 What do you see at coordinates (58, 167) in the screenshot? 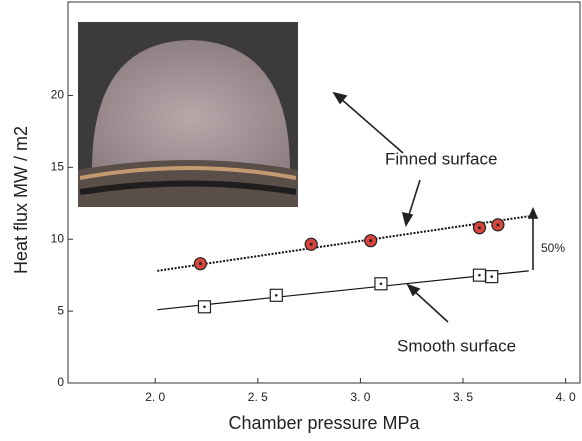
I see `y-tick-label: 15` at bounding box center [58, 167].